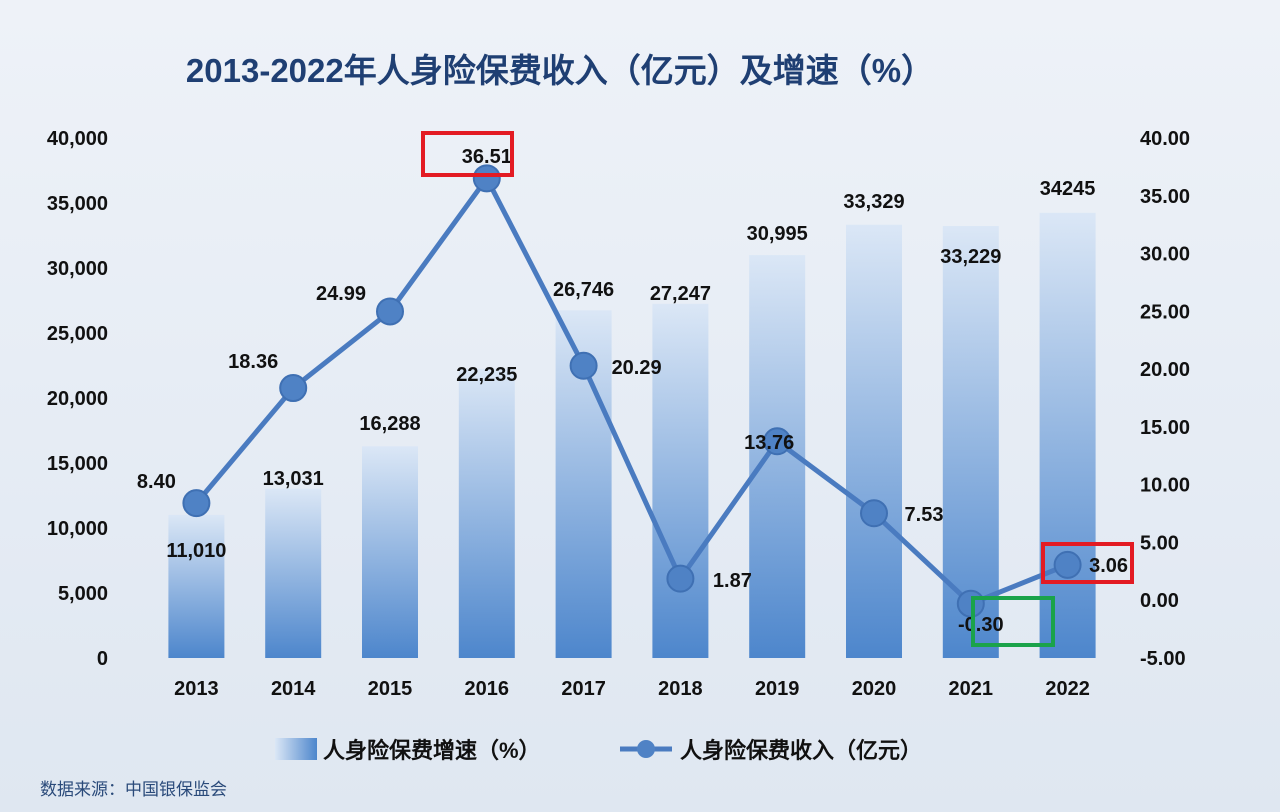 The width and height of the screenshot is (1280, 812). What do you see at coordinates (1165, 428) in the screenshot?
I see `right-tick-label: 15.00` at bounding box center [1165, 428].